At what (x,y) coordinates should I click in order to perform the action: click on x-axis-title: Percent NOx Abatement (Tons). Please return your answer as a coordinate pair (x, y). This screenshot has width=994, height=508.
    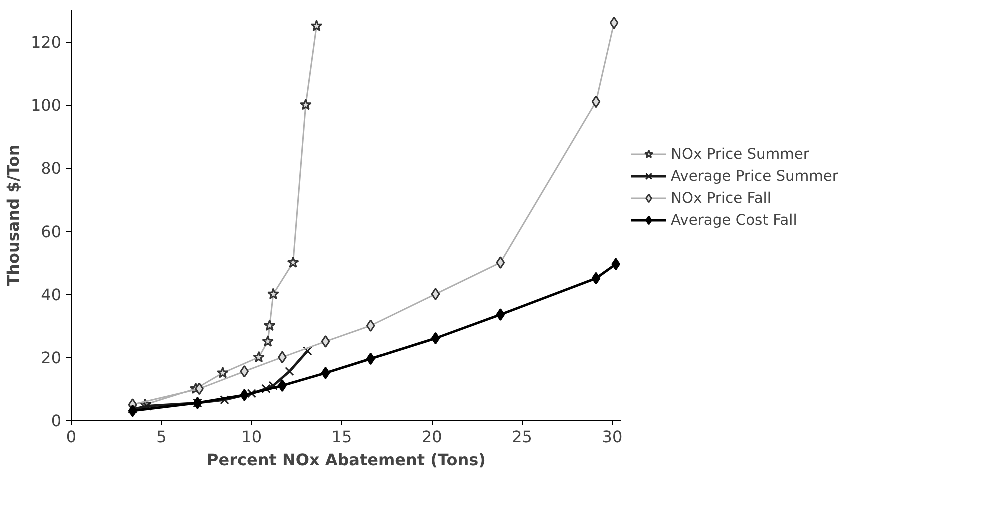
    Looking at the image, I should click on (346, 460).